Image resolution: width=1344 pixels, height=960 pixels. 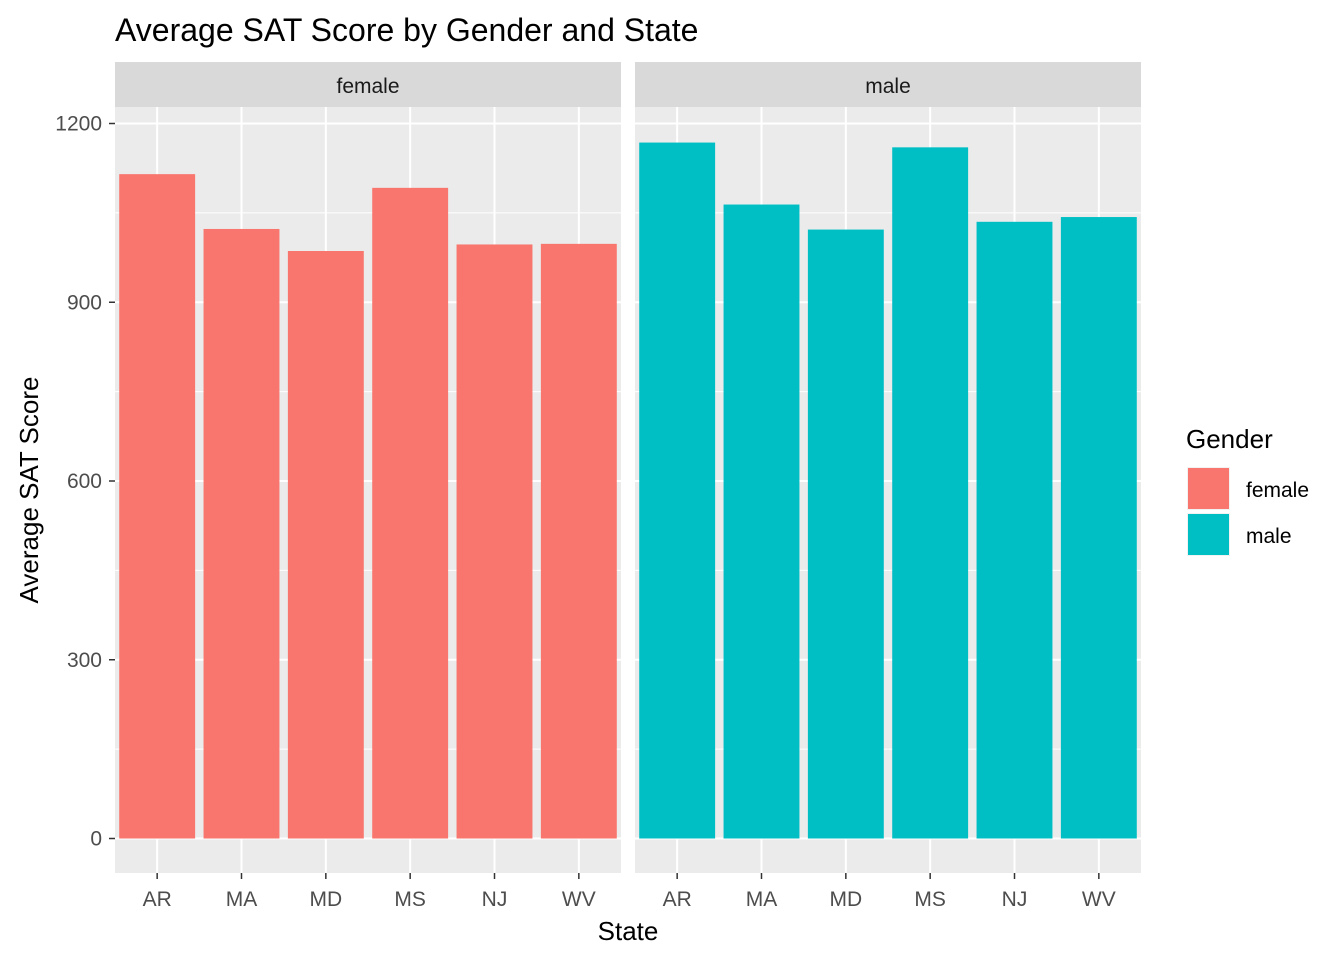 What do you see at coordinates (78, 124) in the screenshot?
I see `y-tick-label: 1200` at bounding box center [78, 124].